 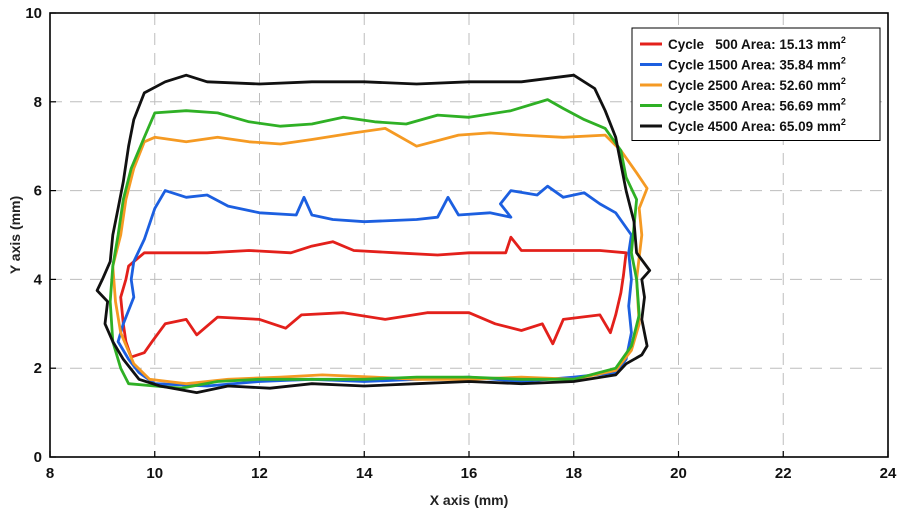 What do you see at coordinates (38, 191) in the screenshot?
I see `y-tick-label: 6` at bounding box center [38, 191].